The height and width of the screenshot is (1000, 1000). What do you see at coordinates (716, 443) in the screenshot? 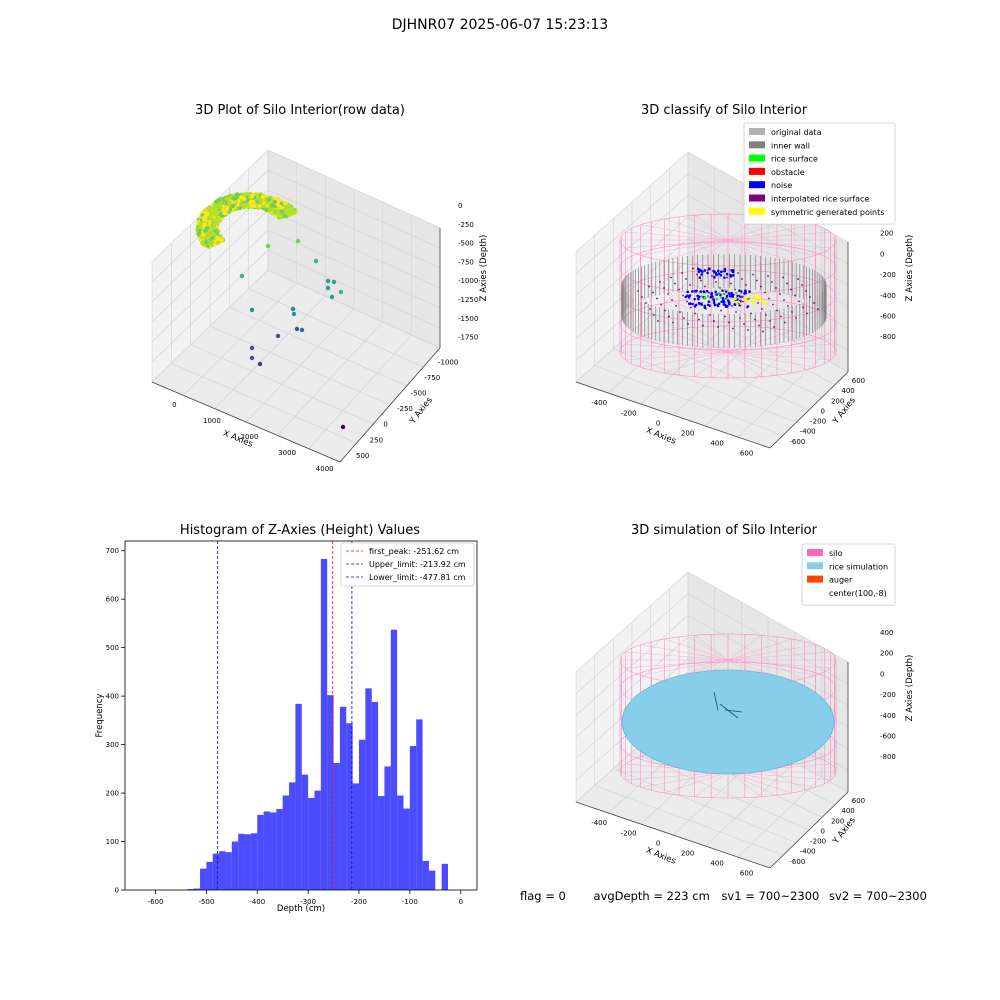
I see `classify-xtick-label: 400` at bounding box center [716, 443].